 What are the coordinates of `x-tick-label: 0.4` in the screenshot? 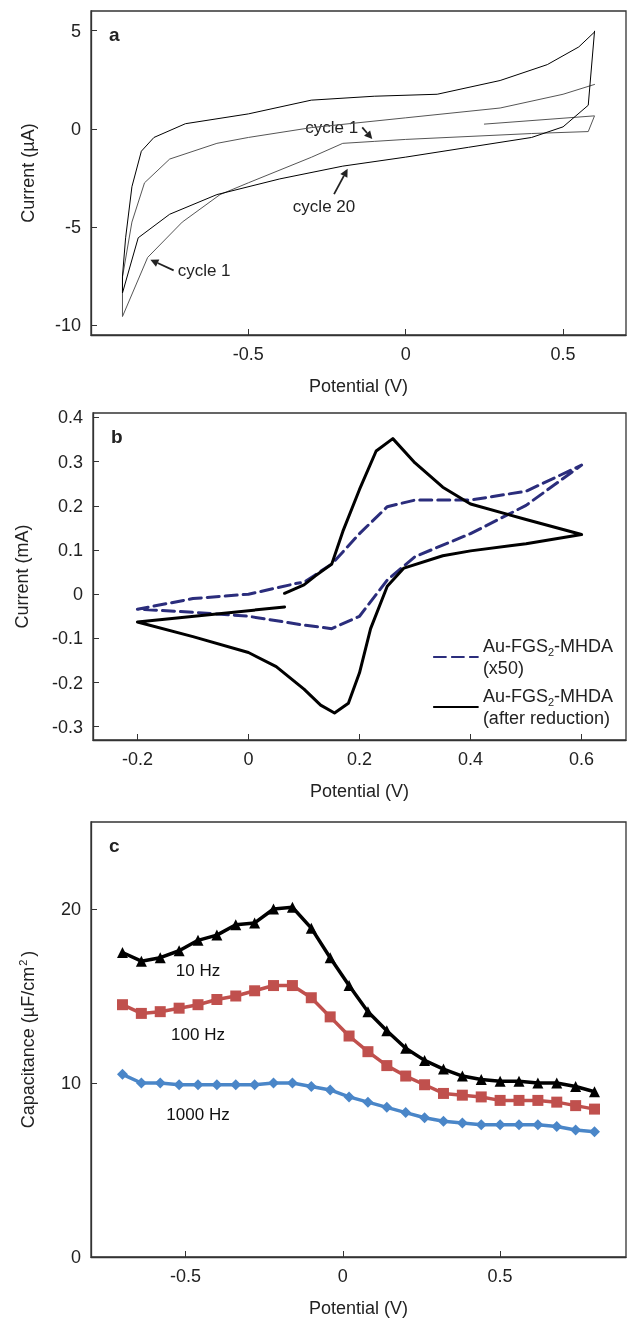 It's located at (471, 759).